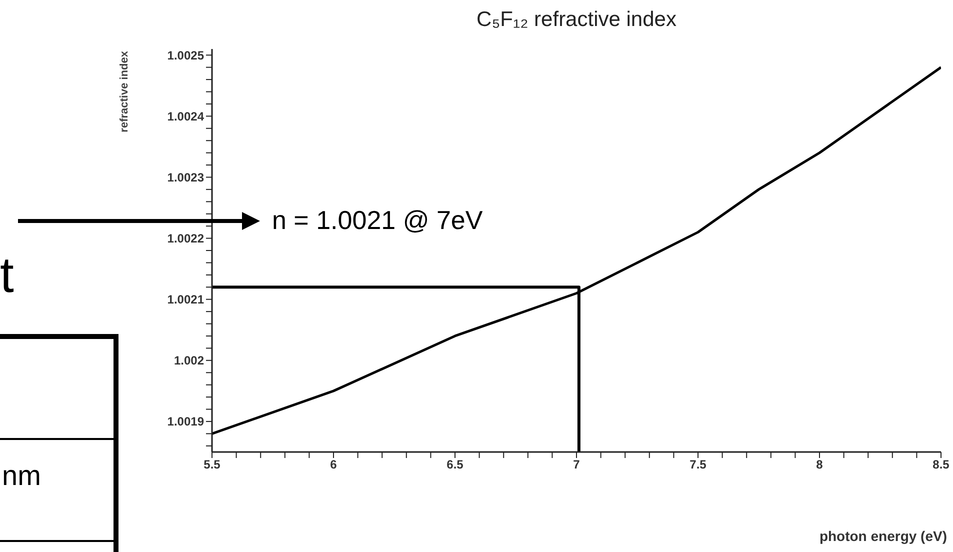  Describe the element at coordinates (212, 465) in the screenshot. I see `x-tick-label: 5.5` at that location.